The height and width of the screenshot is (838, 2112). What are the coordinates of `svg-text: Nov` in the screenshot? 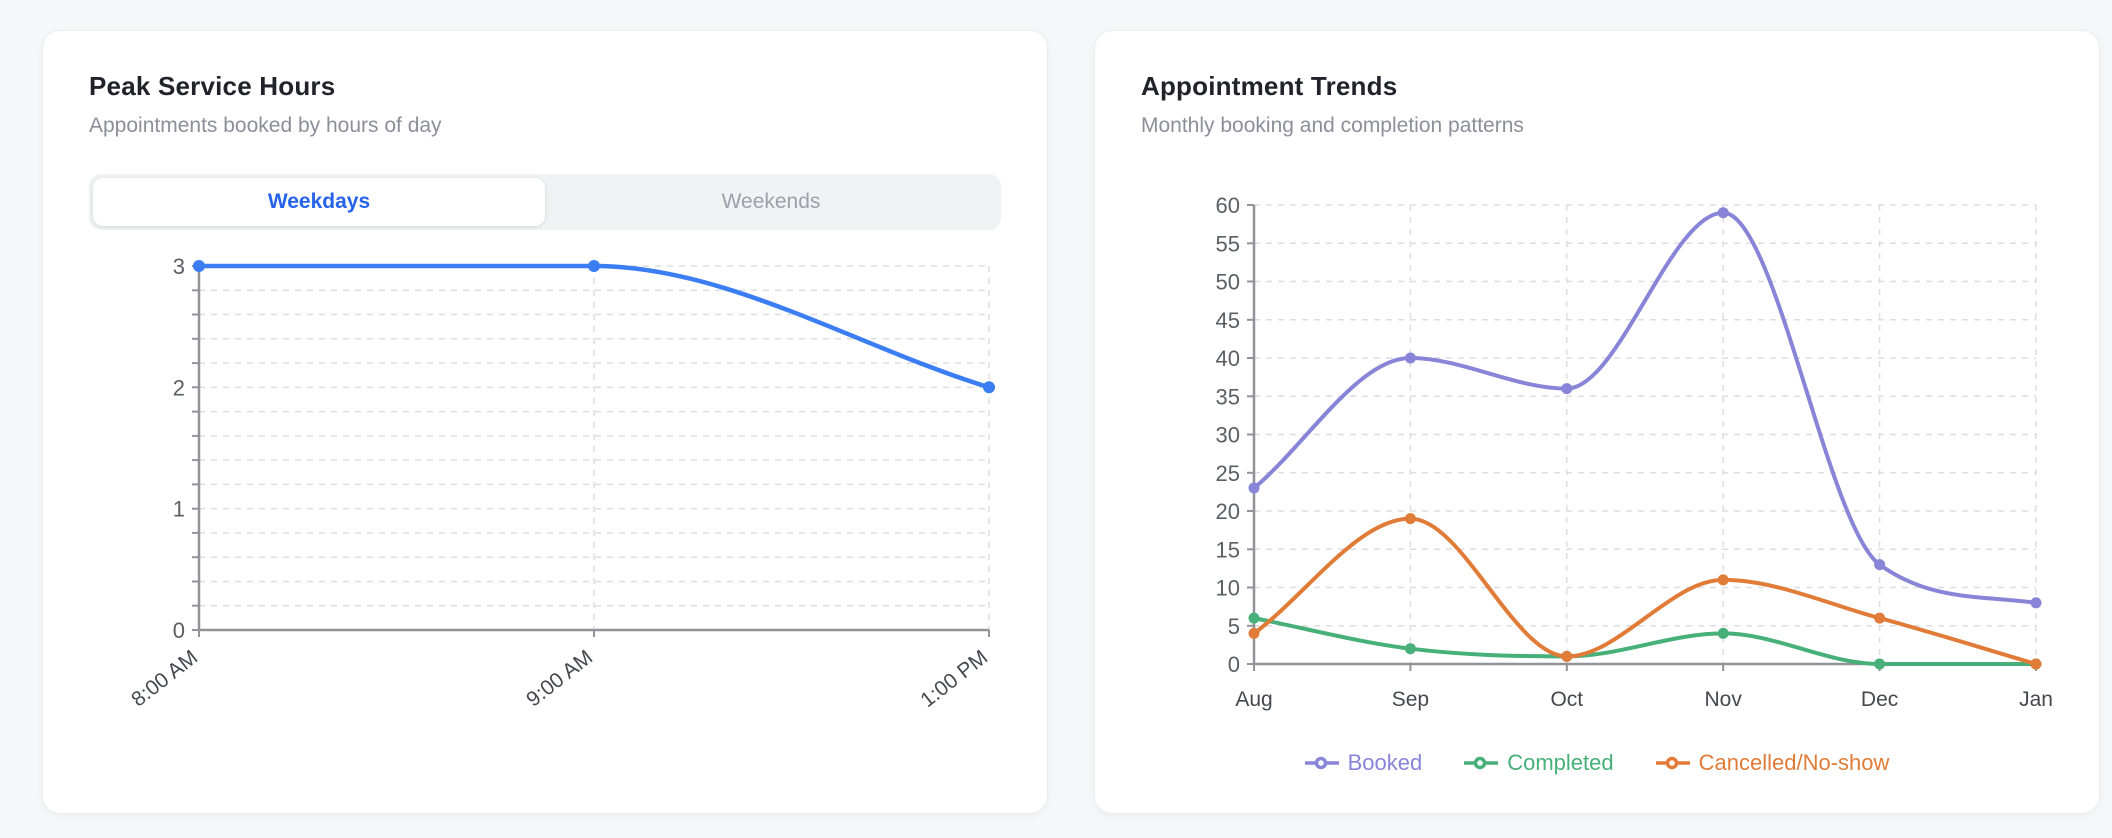 It's located at (1724, 699).